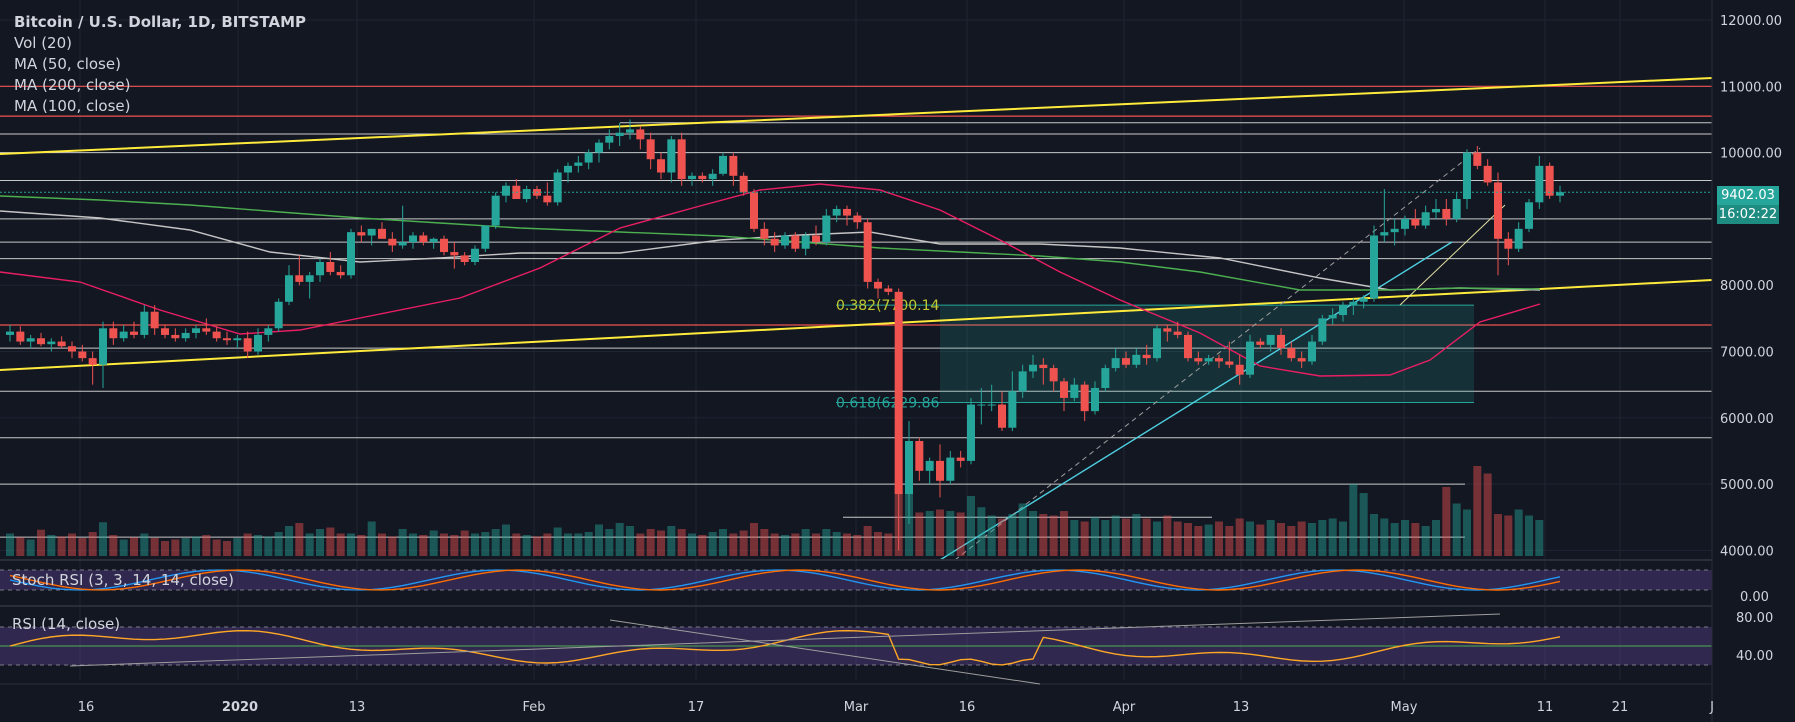  Describe the element at coordinates (1747, 551) in the screenshot. I see `price-tick: 4000.00` at that location.